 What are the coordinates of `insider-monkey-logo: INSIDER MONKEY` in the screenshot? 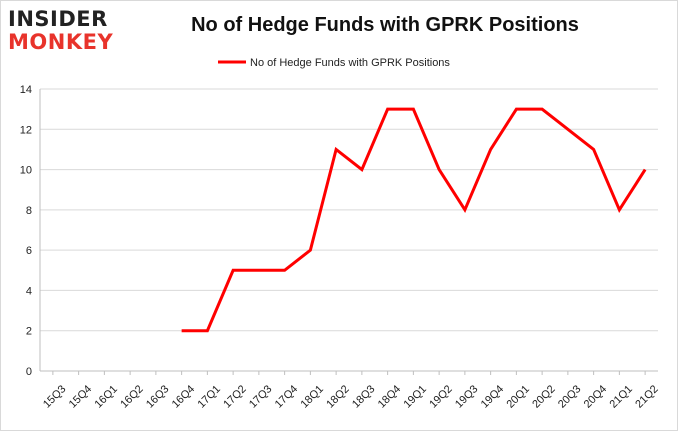 It's located at (68, 31).